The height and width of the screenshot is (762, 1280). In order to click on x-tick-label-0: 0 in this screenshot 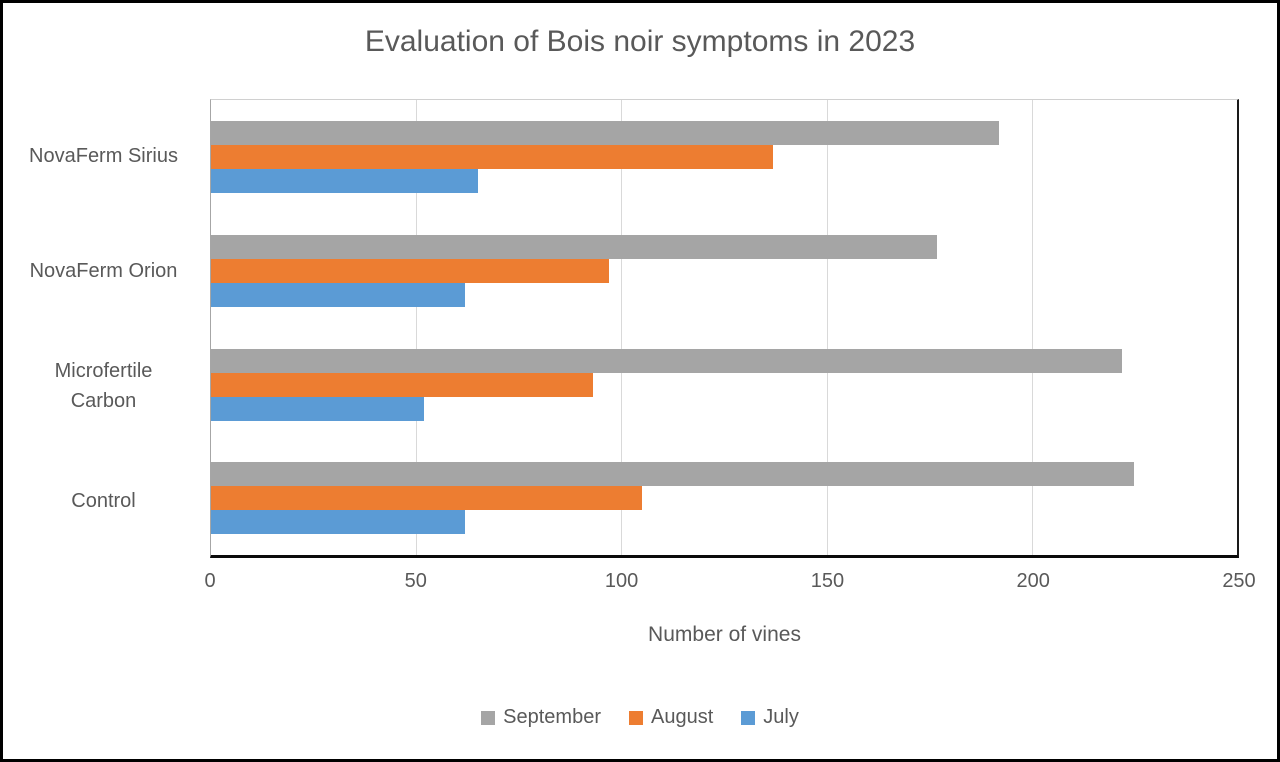, I will do `click(210, 581)`.